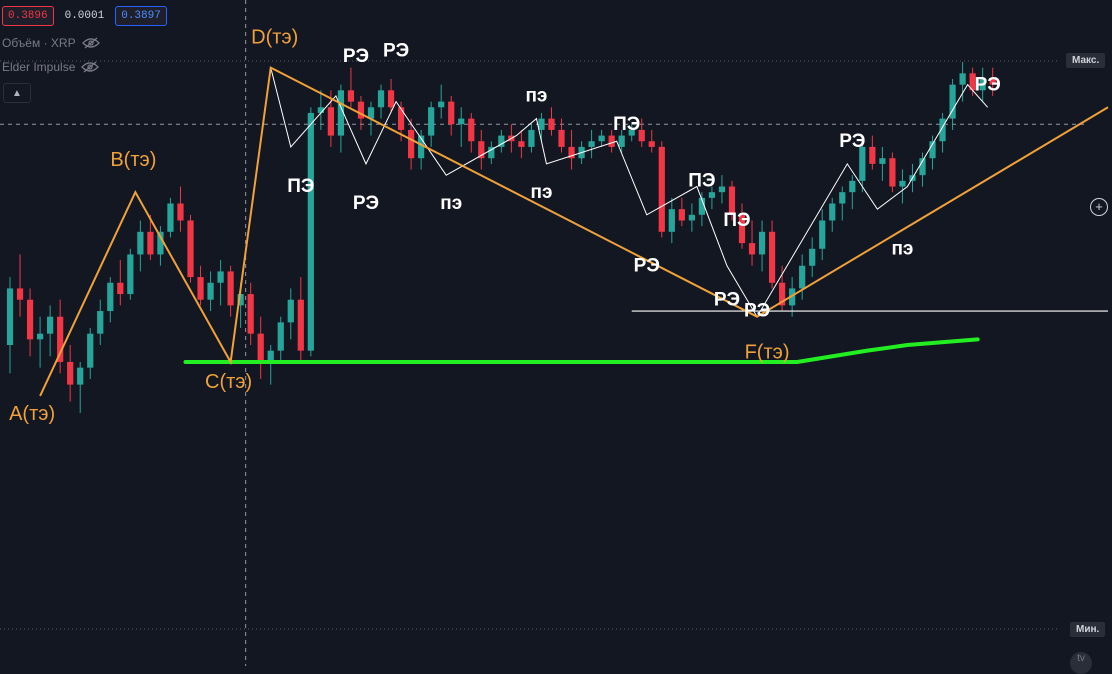  What do you see at coordinates (28, 16) in the screenshot?
I see `bid-price: 0.3896` at bounding box center [28, 16].